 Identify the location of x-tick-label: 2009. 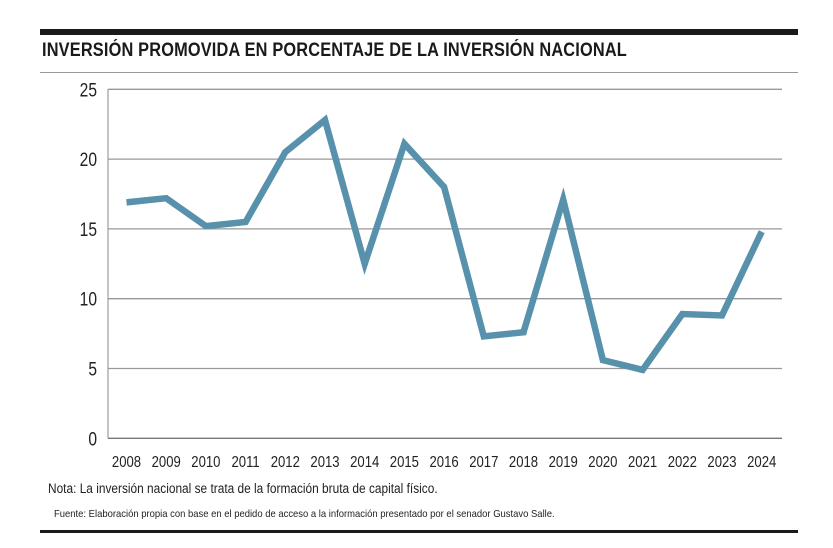
(166, 462).